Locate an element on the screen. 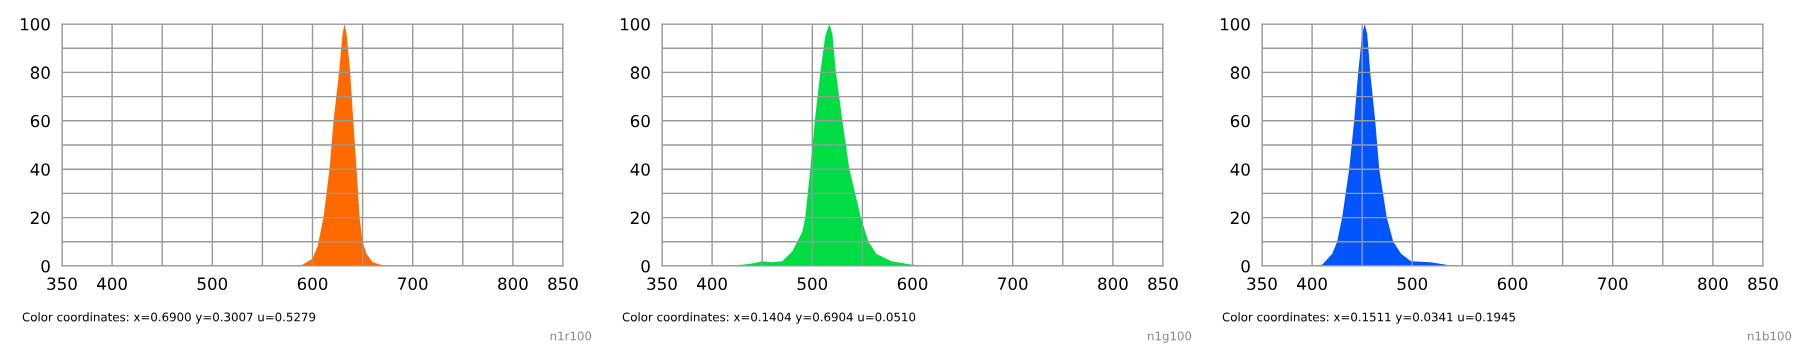 The width and height of the screenshot is (1800, 350). text: Color coordinates: x=0.1511 y=0.0341 u=0.1945 is located at coordinates (1368, 318).